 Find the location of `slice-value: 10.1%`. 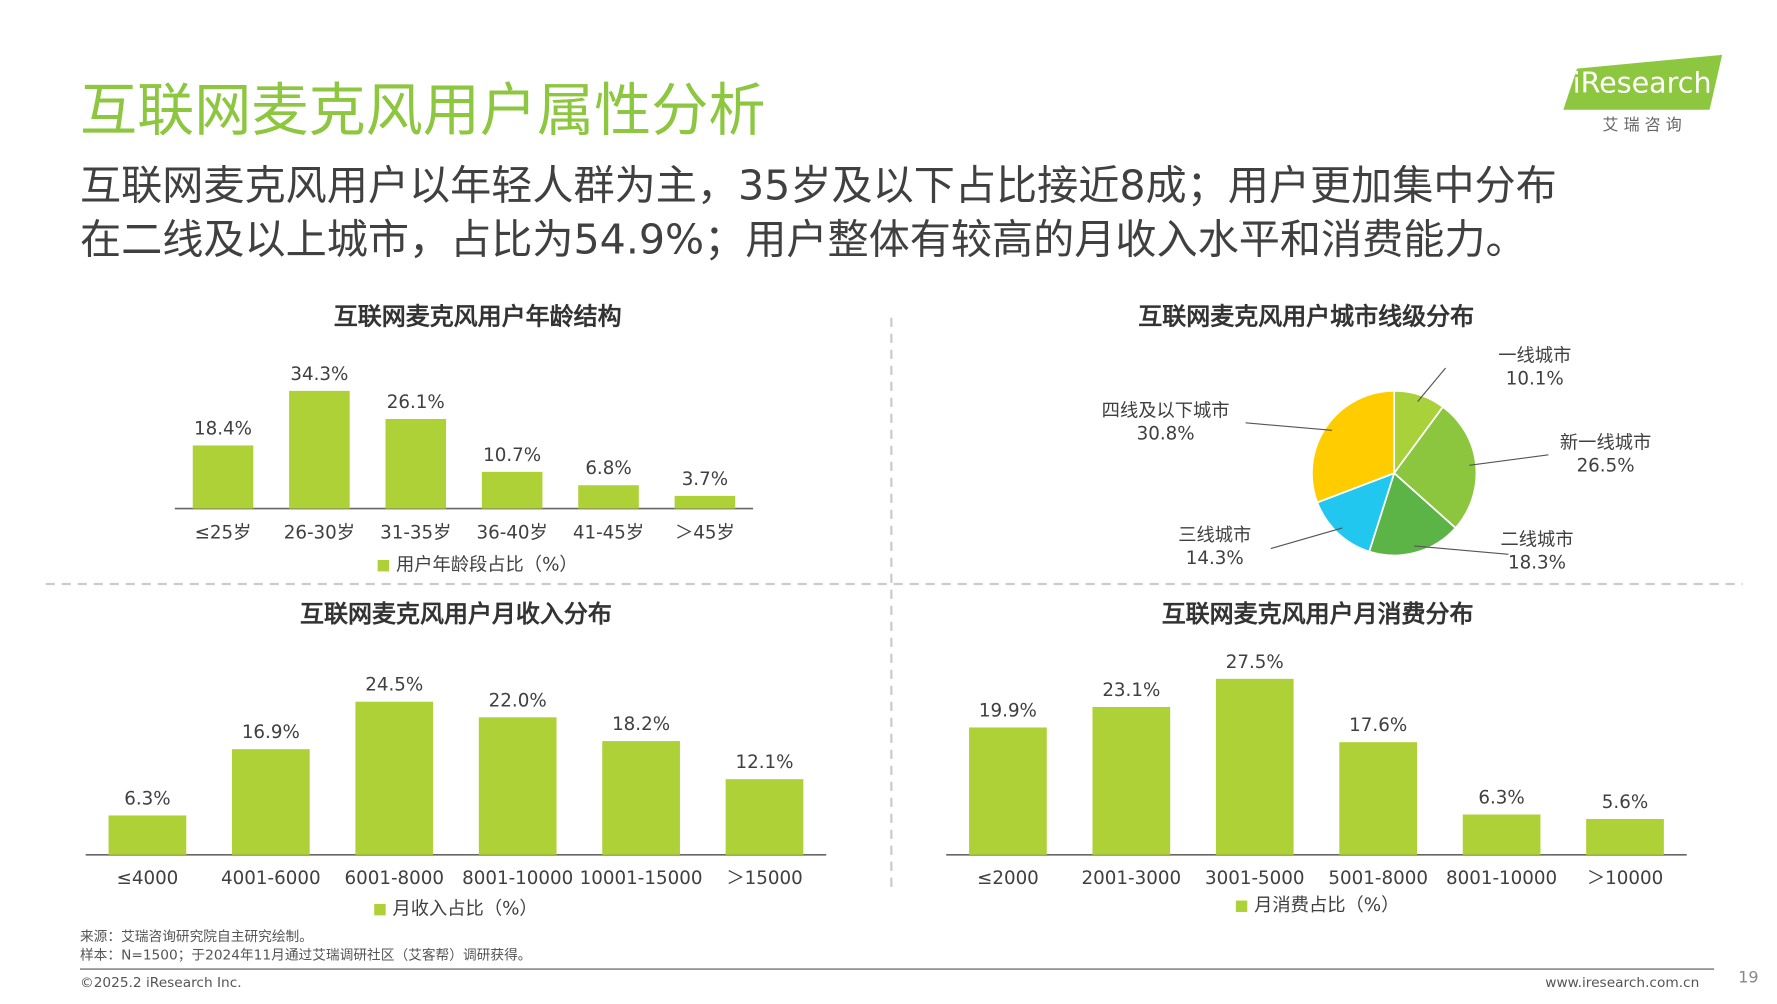

slice-value: 10.1% is located at coordinates (1535, 378).